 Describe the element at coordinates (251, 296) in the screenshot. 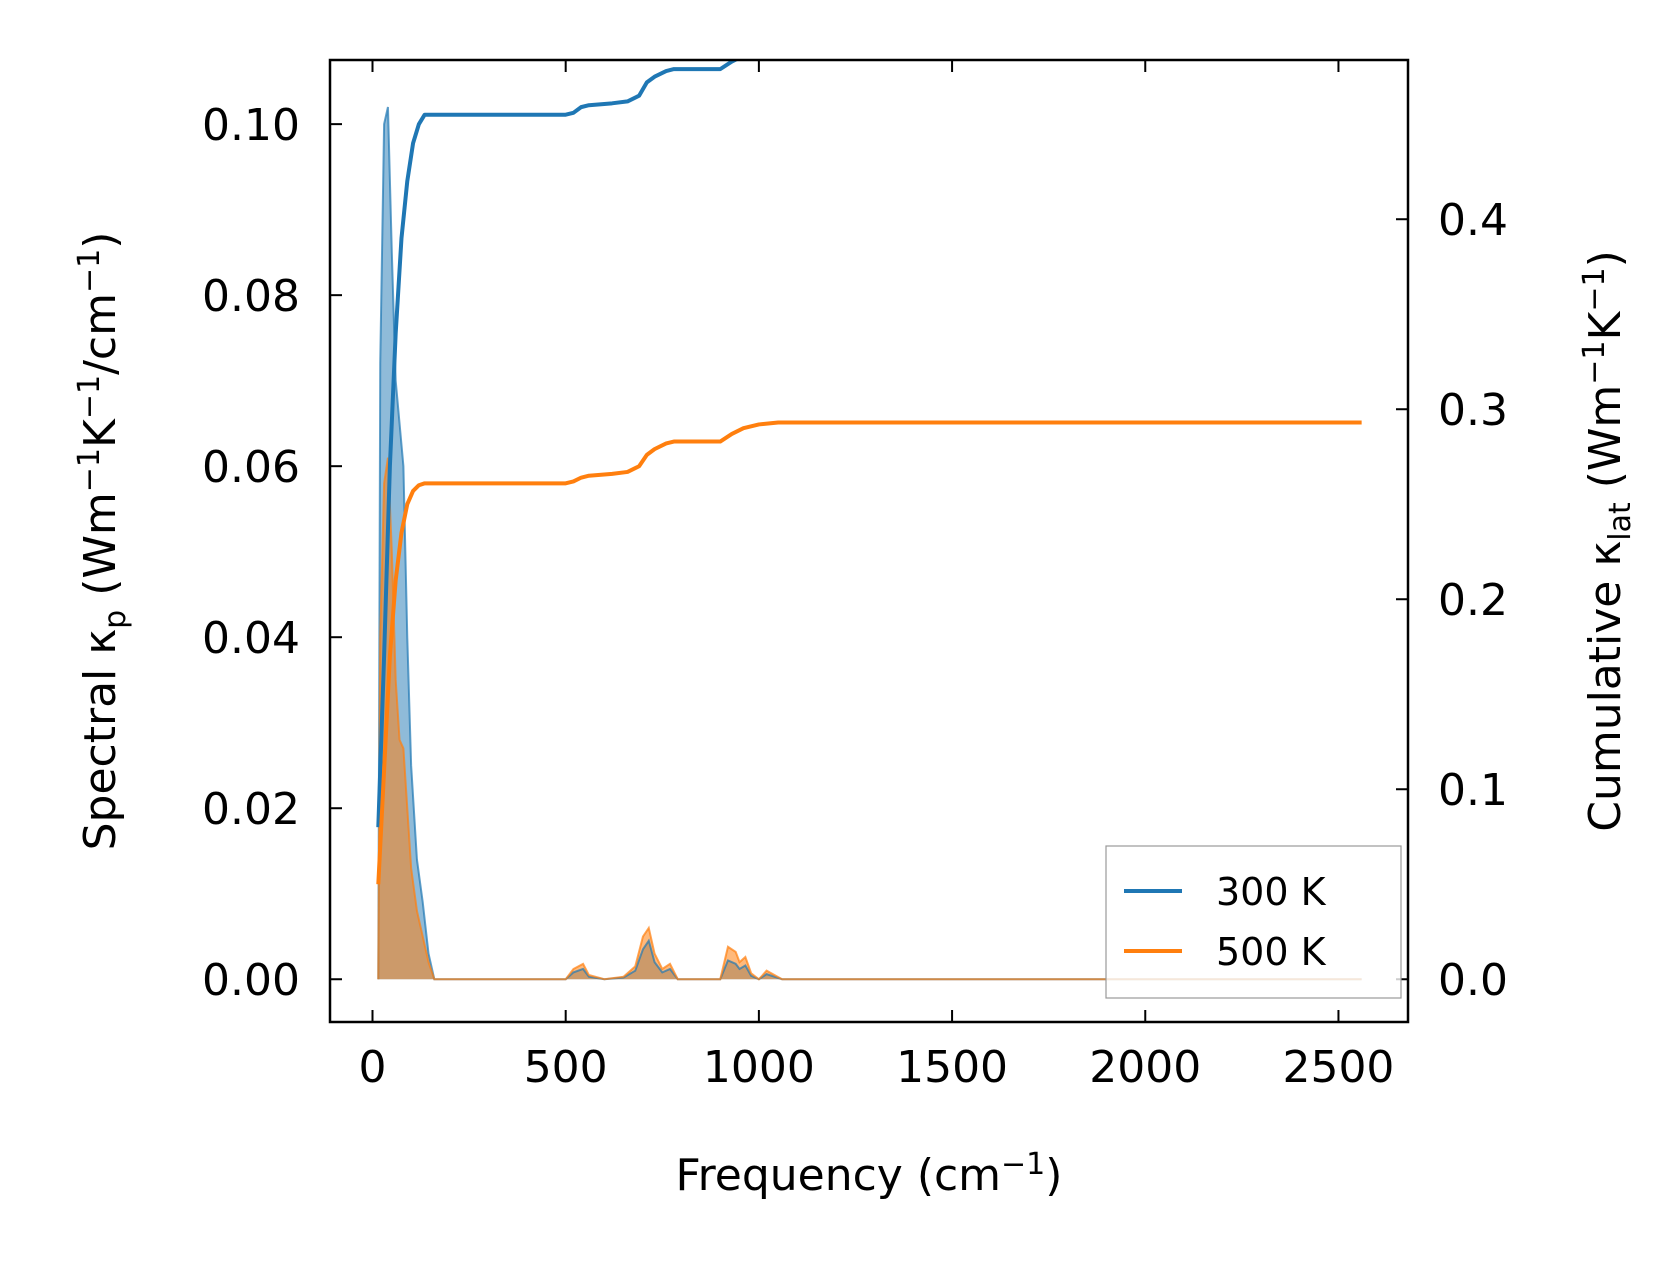

I see `y-left-tick-label: 0.08` at that location.